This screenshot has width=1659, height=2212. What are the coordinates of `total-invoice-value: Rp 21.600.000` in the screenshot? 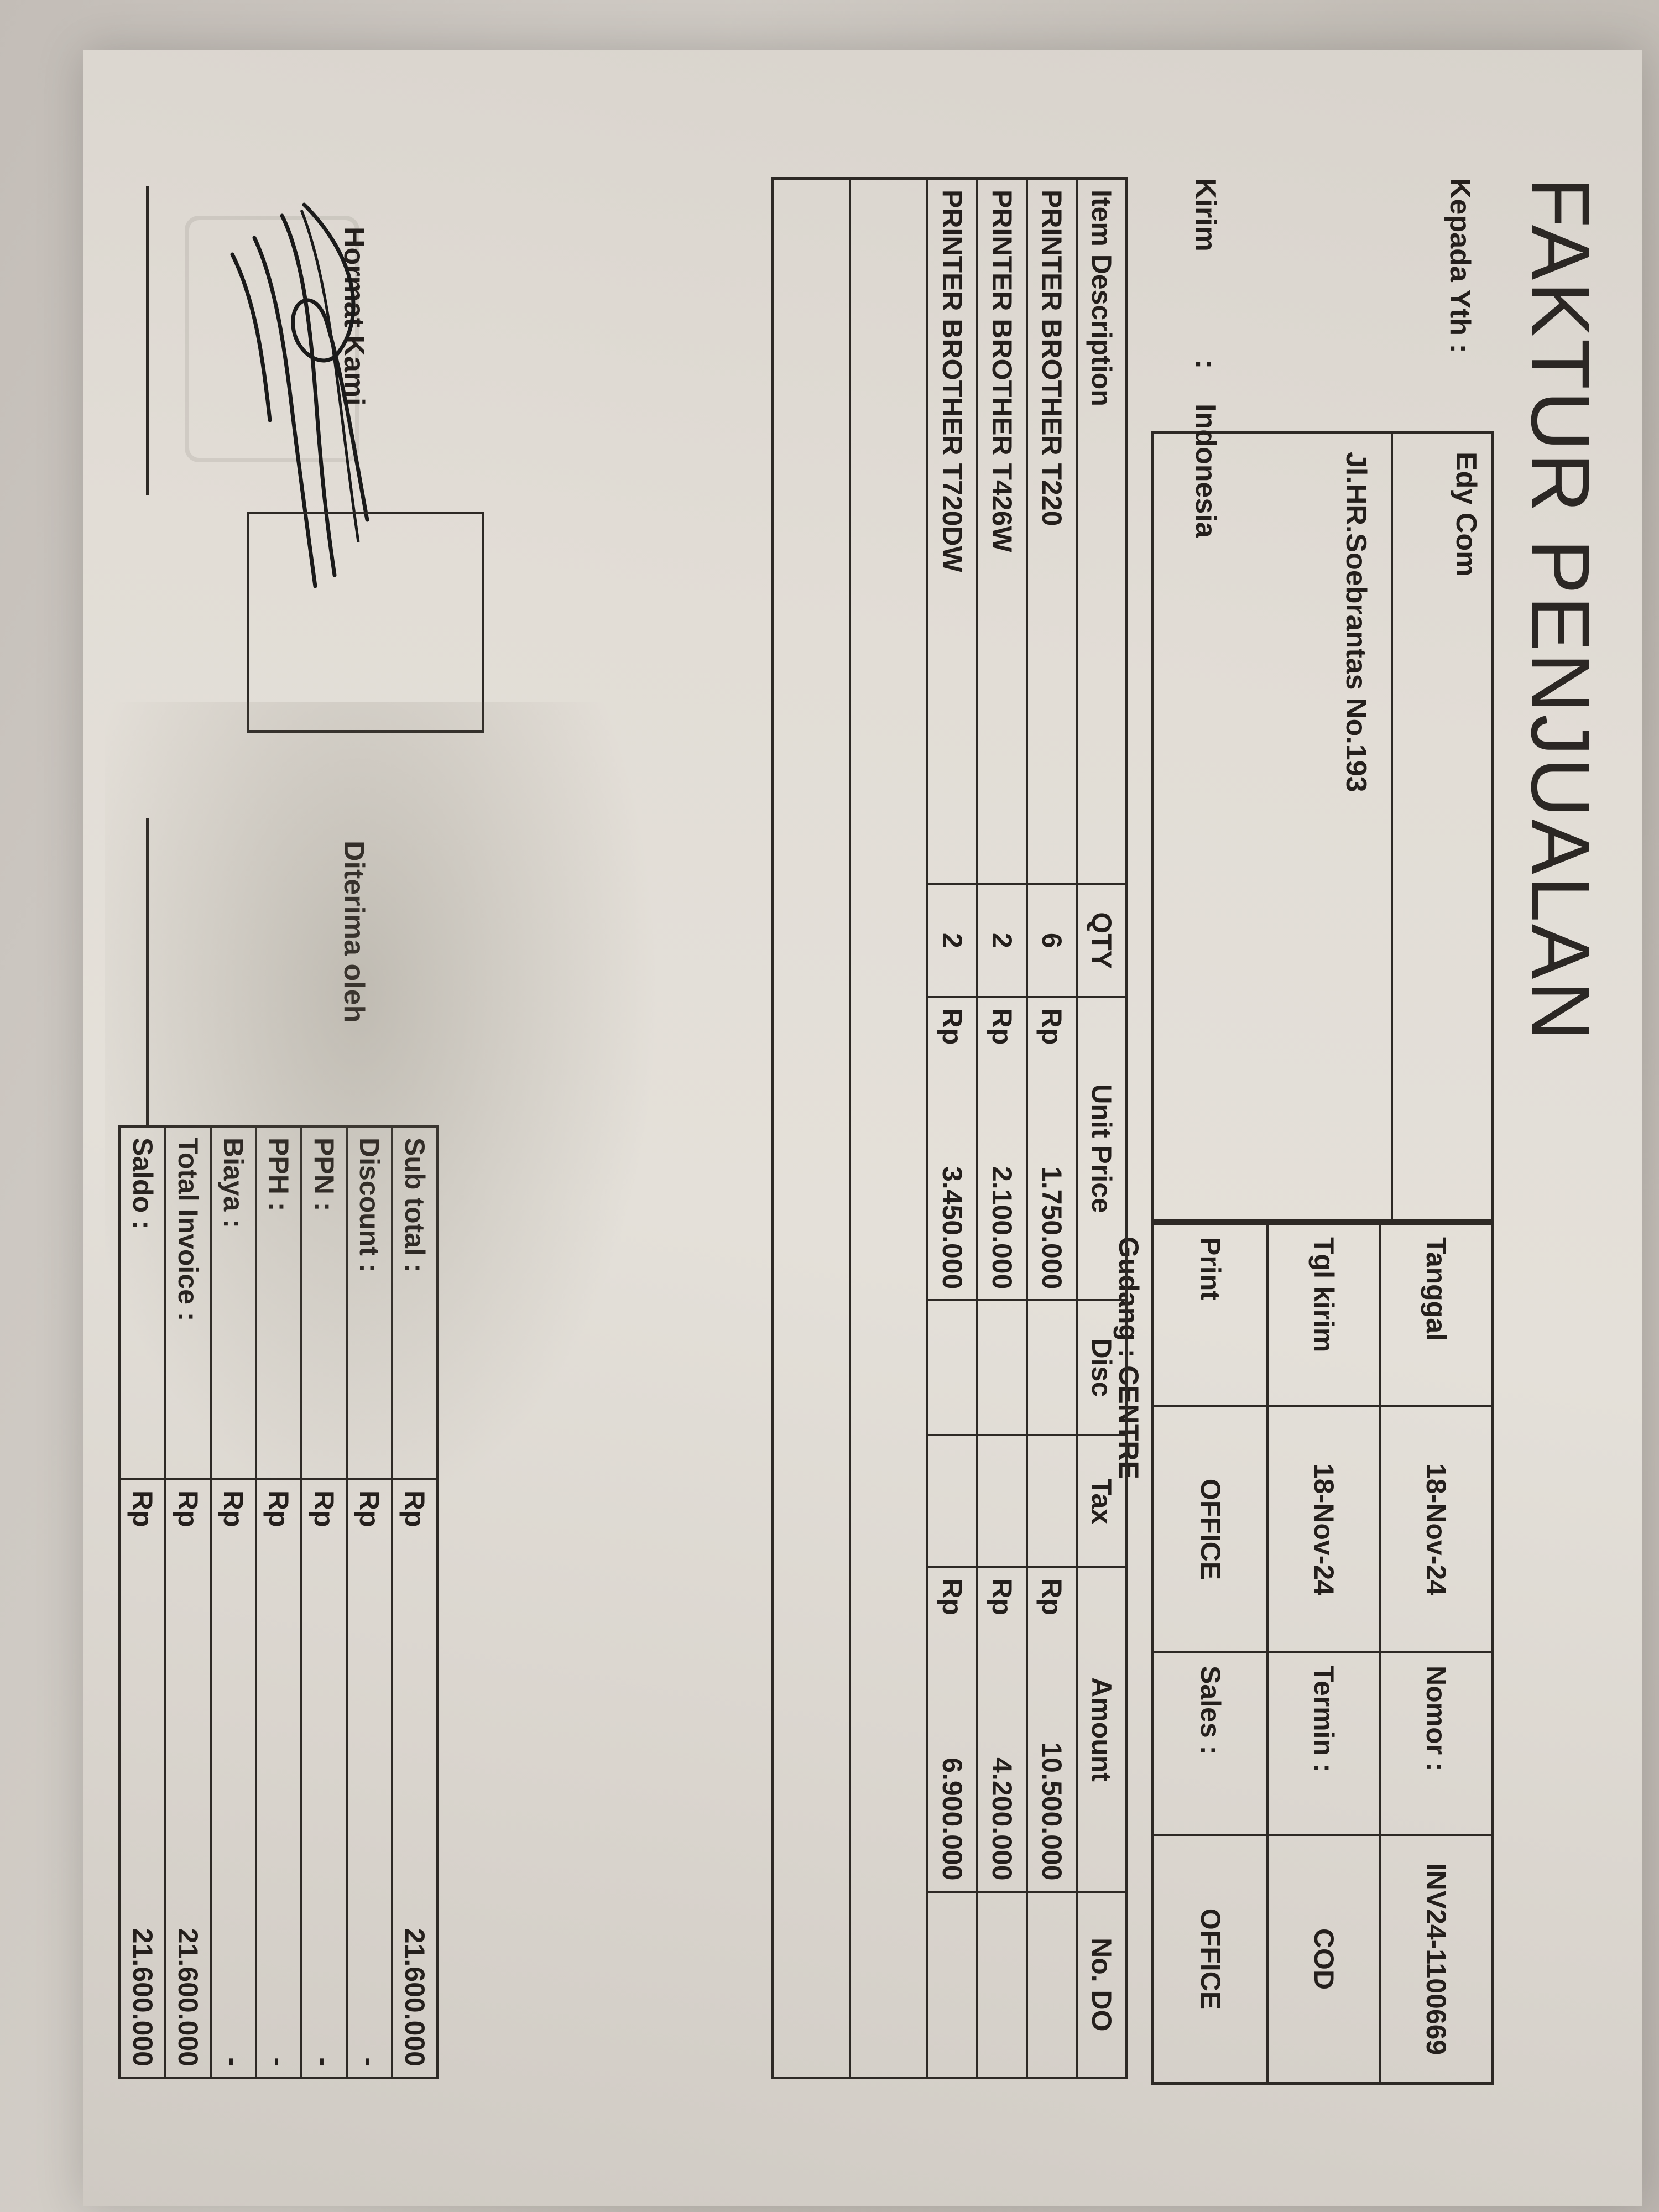 It's located at (188, 1779).